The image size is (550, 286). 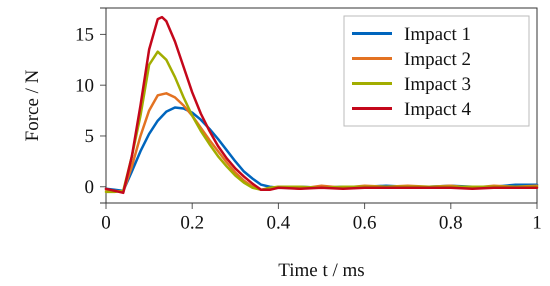 What do you see at coordinates (438, 85) in the screenshot?
I see `legend-label: Impact 3` at bounding box center [438, 85].